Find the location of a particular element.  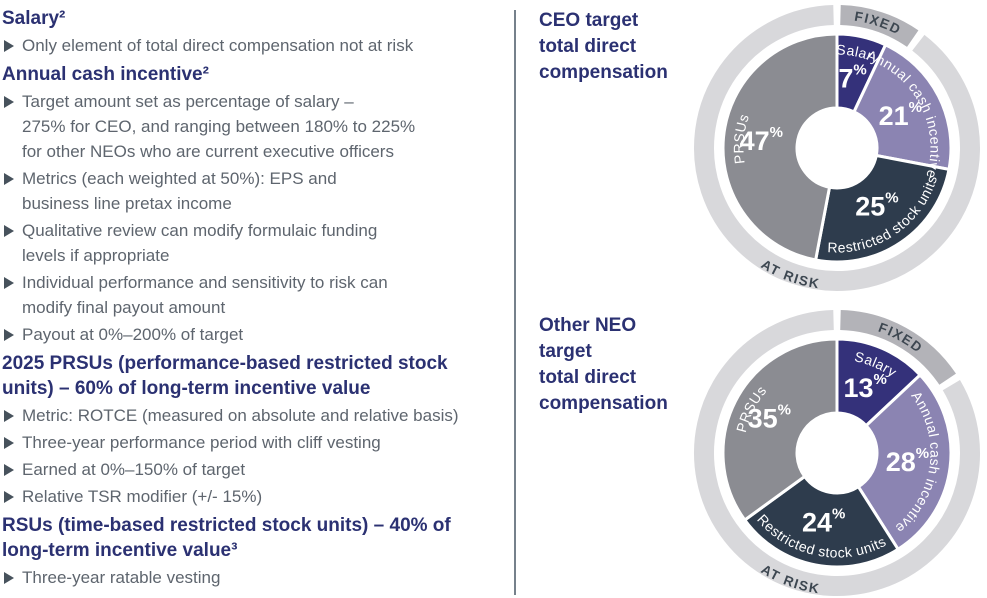

bullet-item: Payout at 0%–200% of target is located at coordinates (255, 334).